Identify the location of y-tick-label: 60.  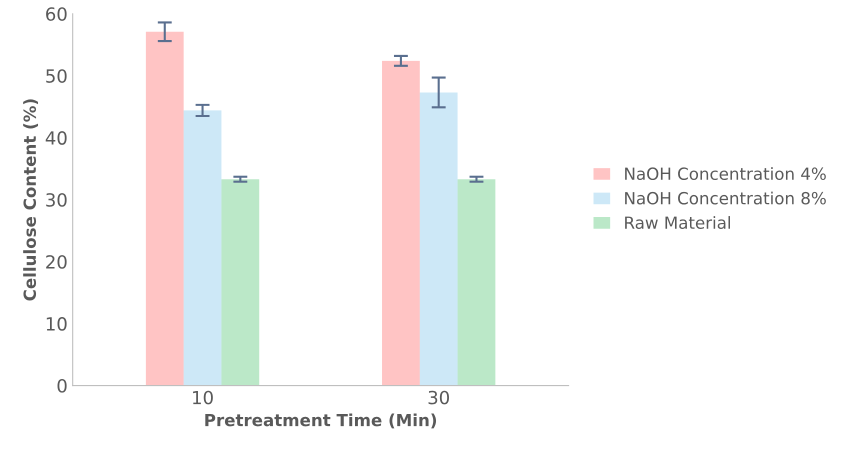
(56, 14).